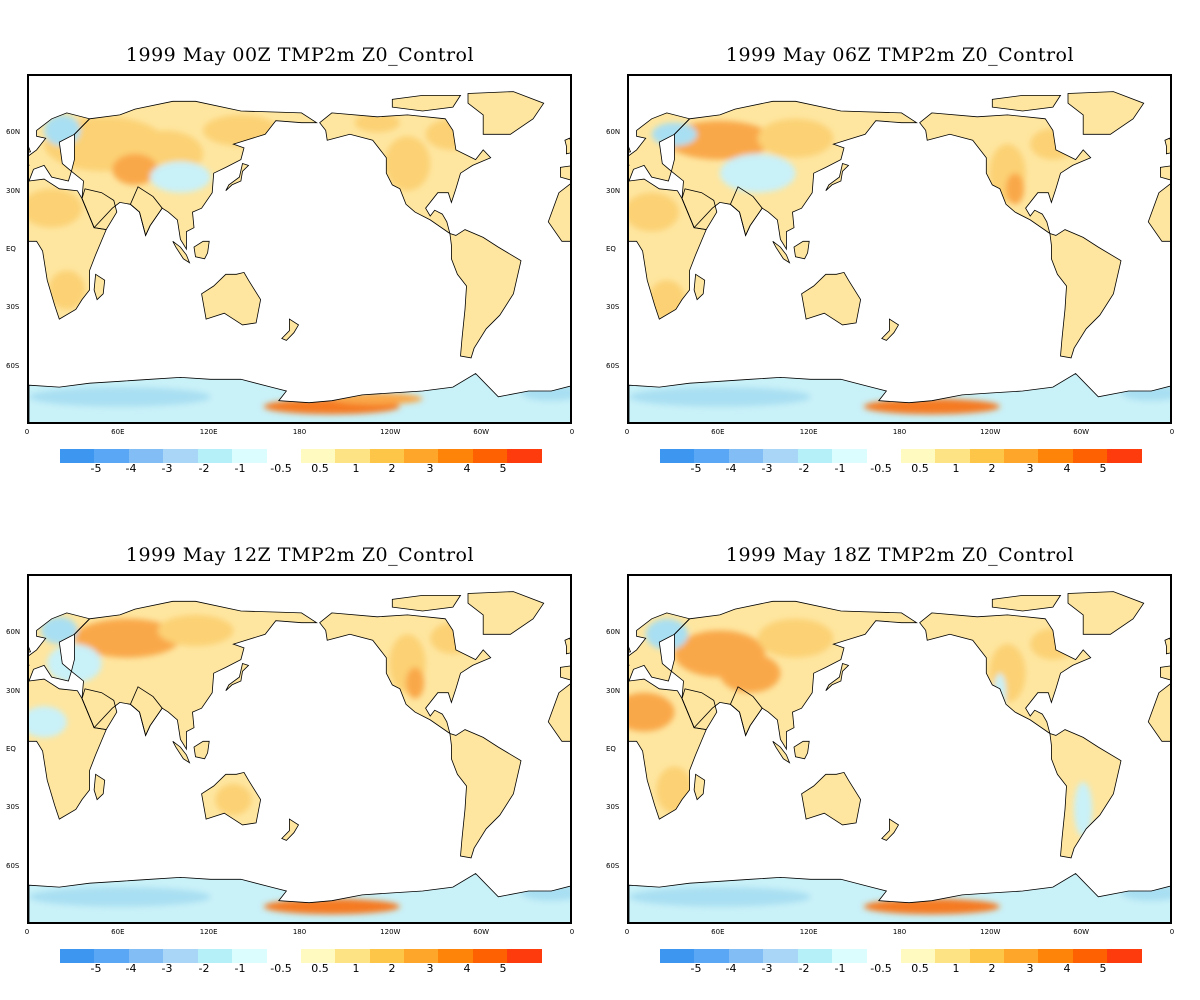 The height and width of the screenshot is (1000, 1200). Describe the element at coordinates (808, 932) in the screenshot. I see `lon-tick-label: 120E` at that location.